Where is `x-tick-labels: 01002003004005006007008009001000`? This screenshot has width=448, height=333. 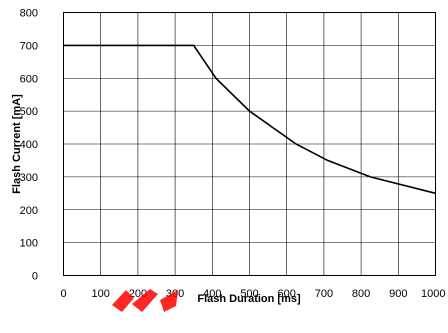
x-tick-labels: 01002003004005006007008009001000 is located at coordinates (252, 294).